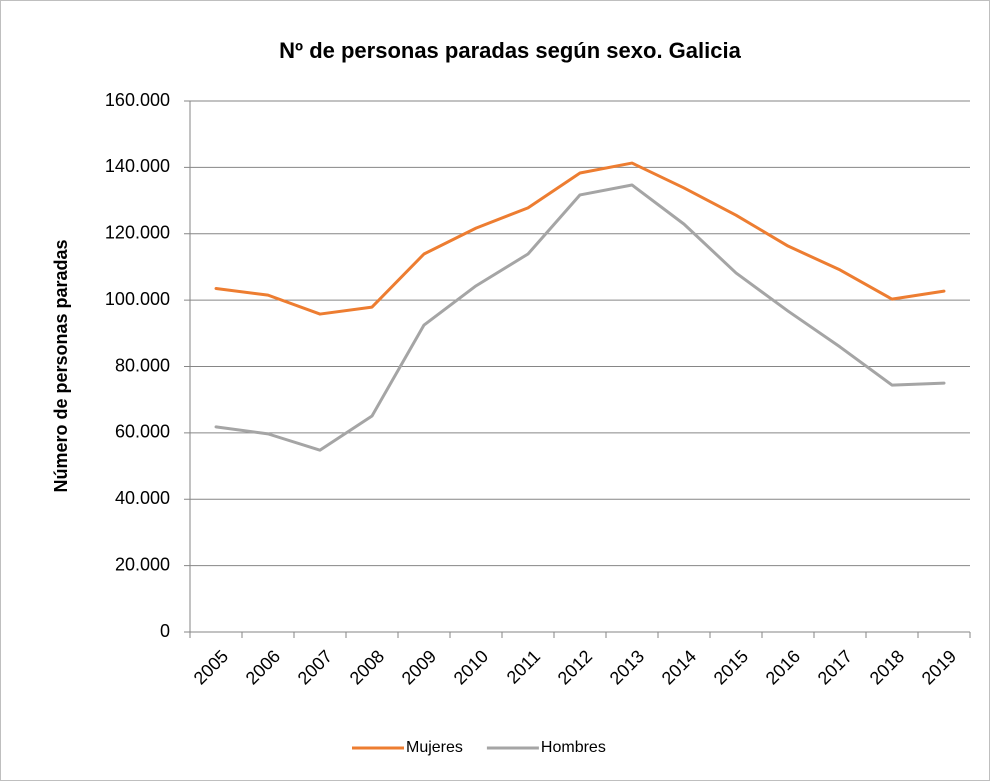 This screenshot has height=781, width=990. I want to click on y-tick-label: 60.000, so click(142, 432).